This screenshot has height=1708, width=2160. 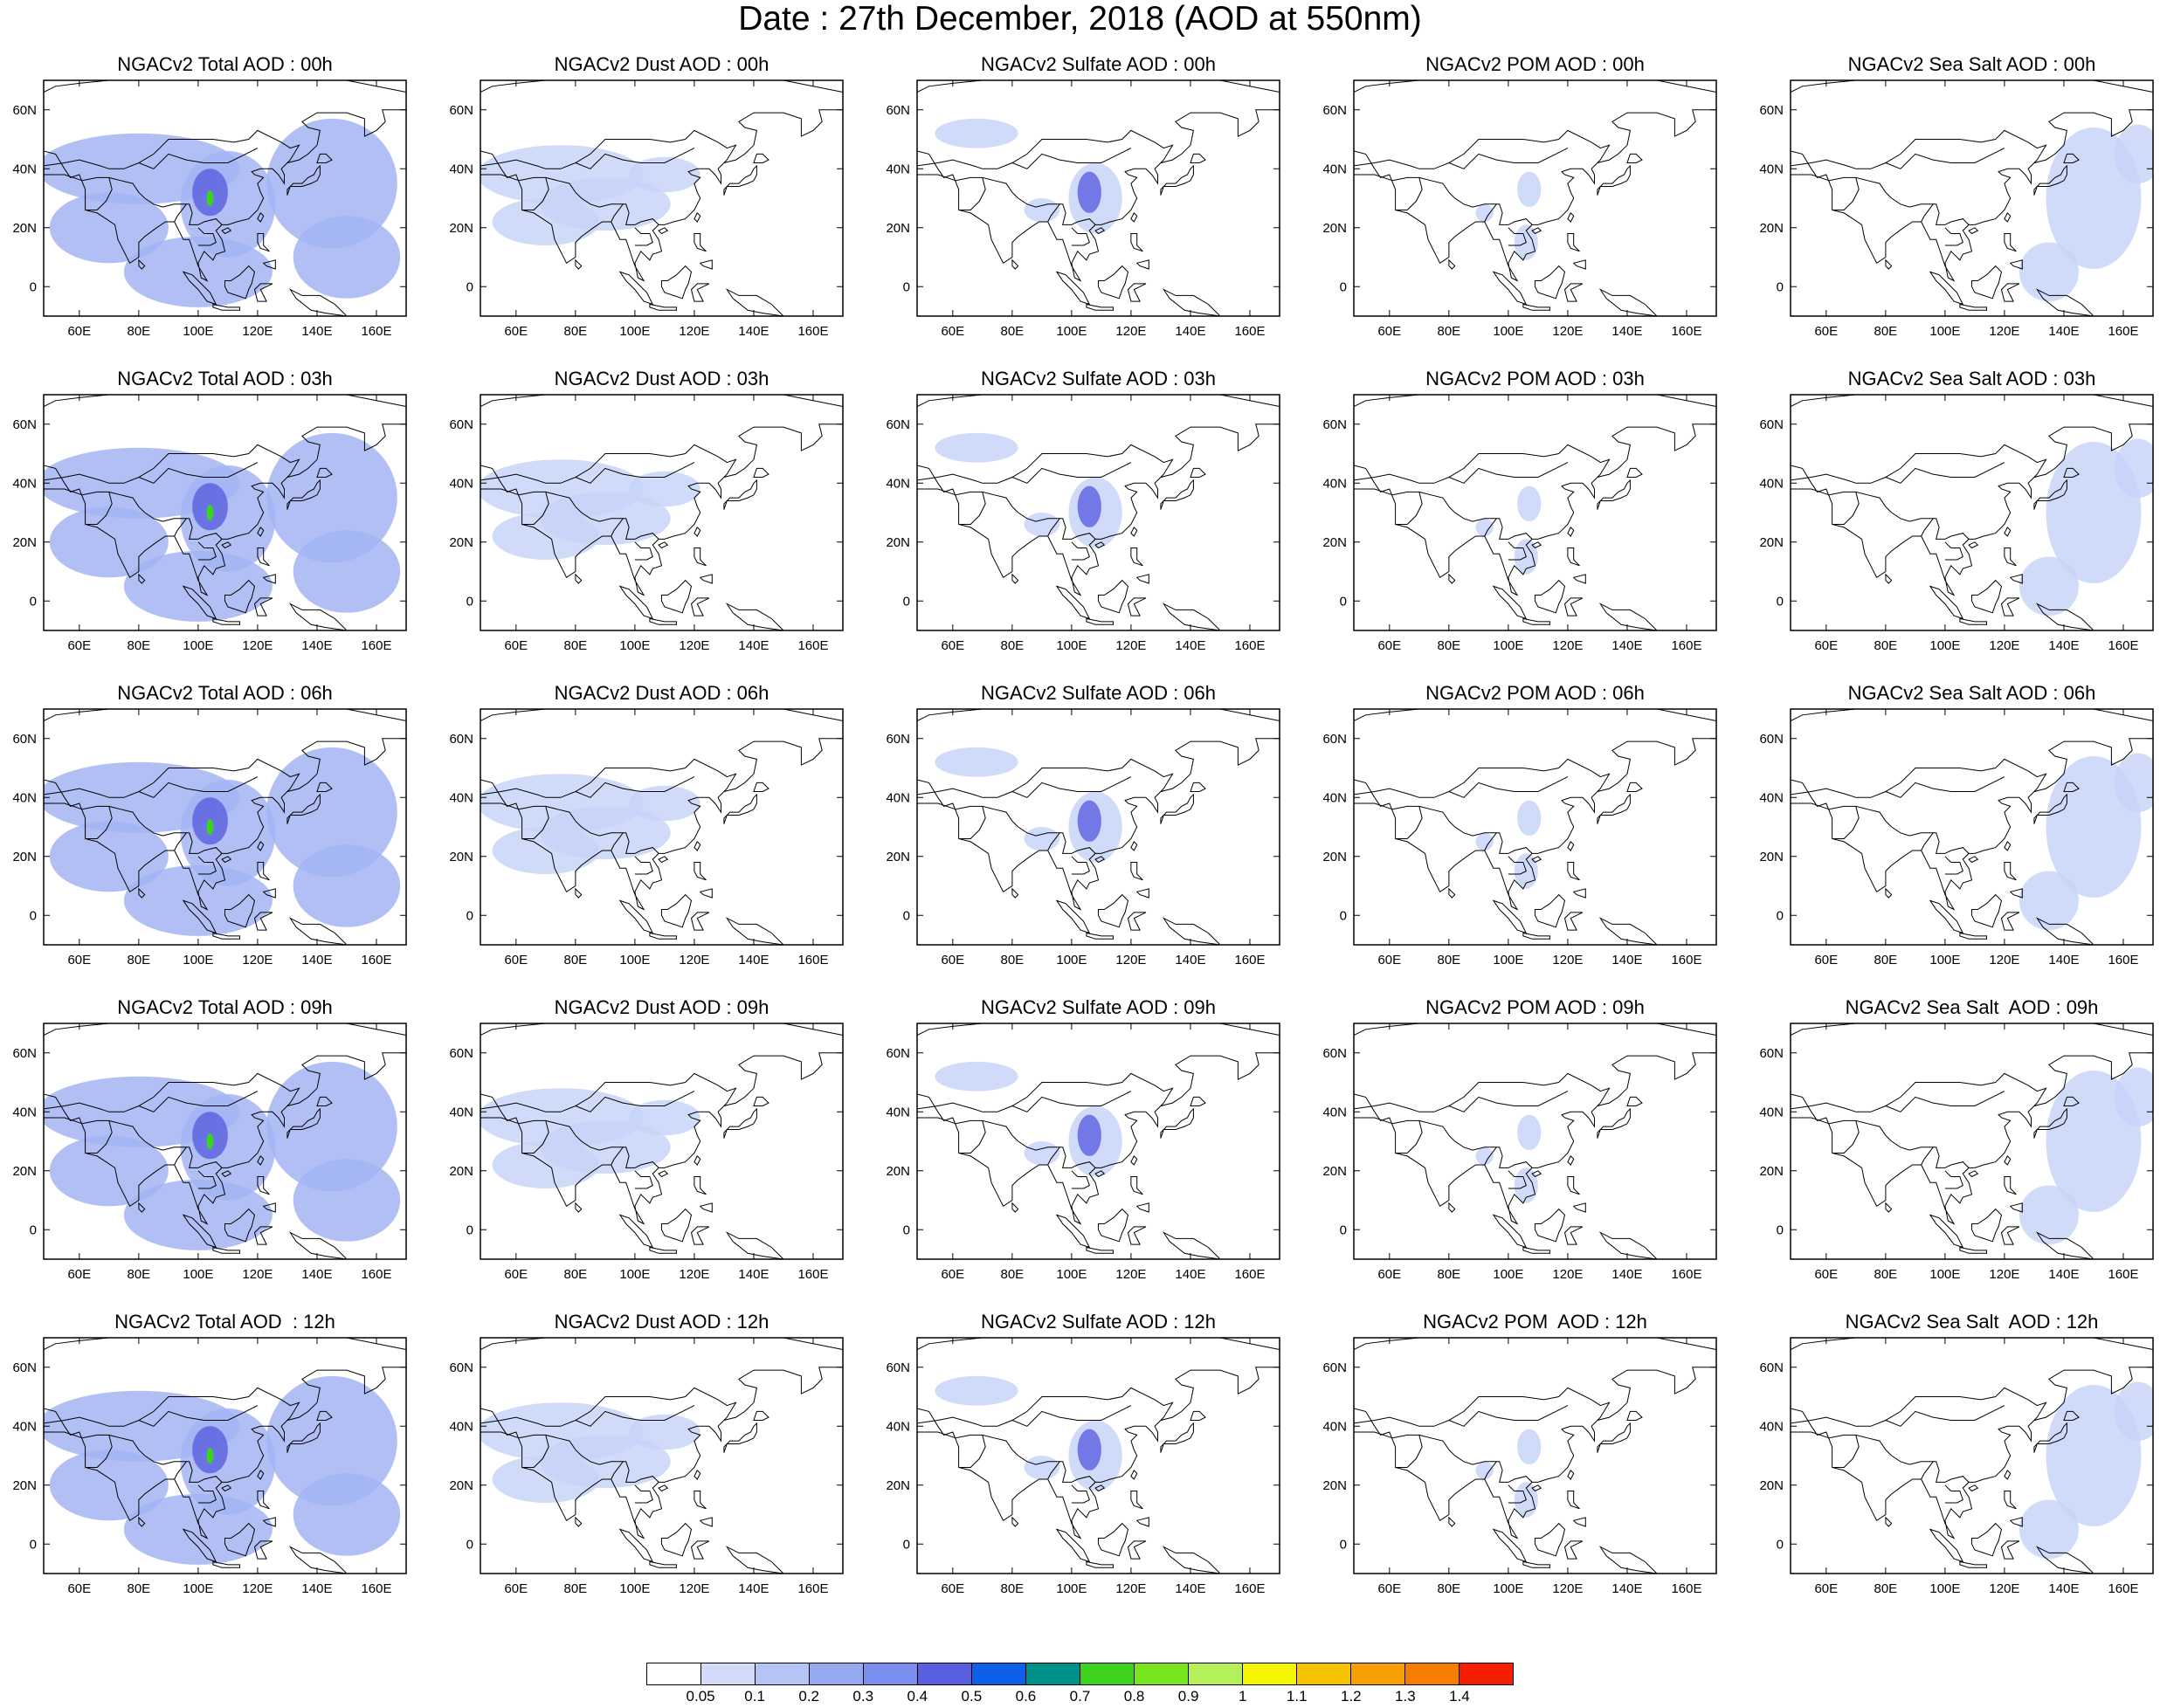 What do you see at coordinates (1535, 64) in the screenshot?
I see `panel-title: NGACv2 POM AOD : 00h` at bounding box center [1535, 64].